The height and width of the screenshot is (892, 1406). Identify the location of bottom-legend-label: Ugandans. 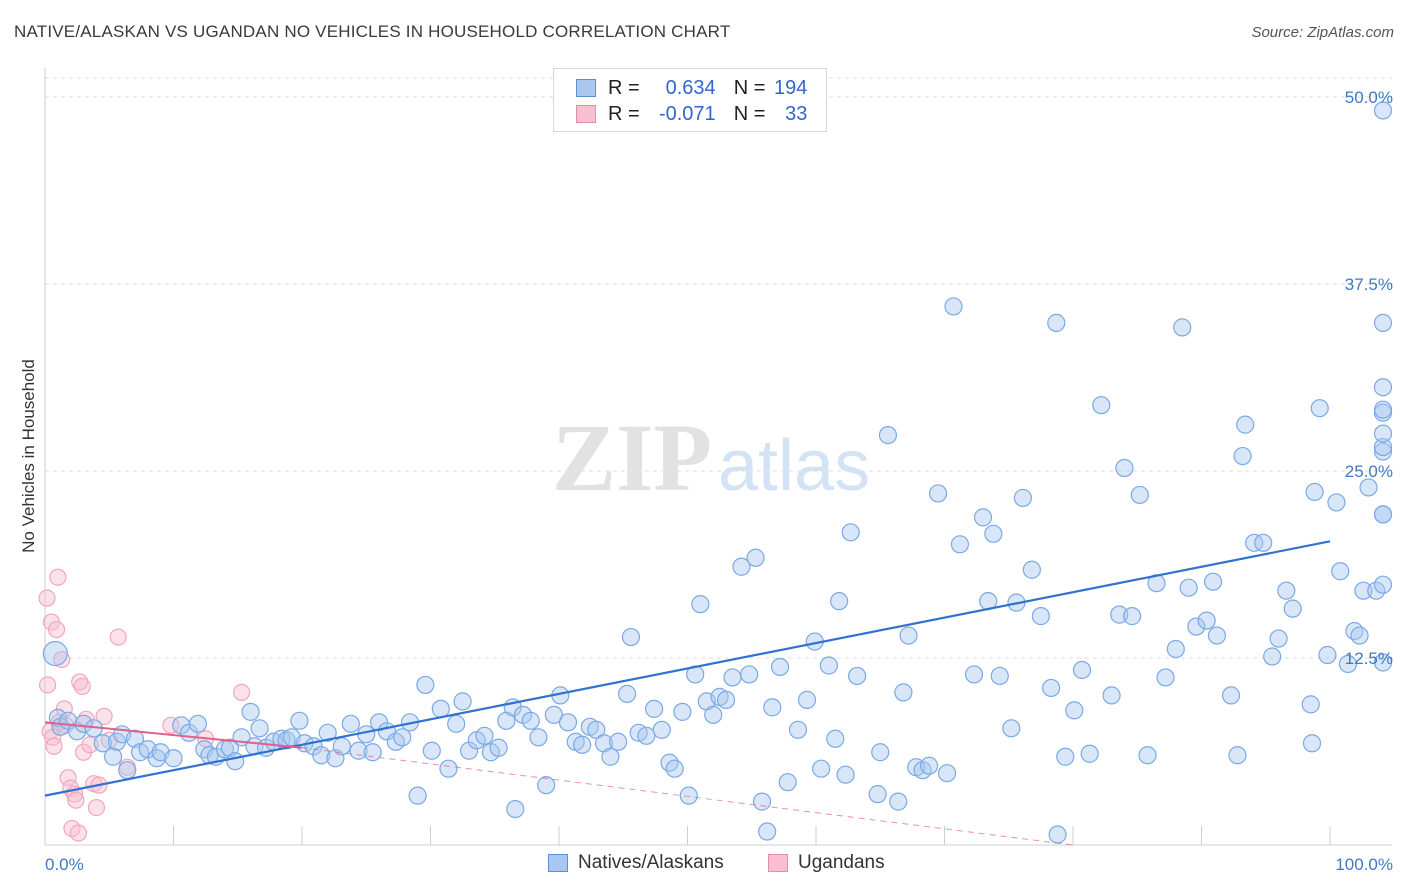
(841, 862).